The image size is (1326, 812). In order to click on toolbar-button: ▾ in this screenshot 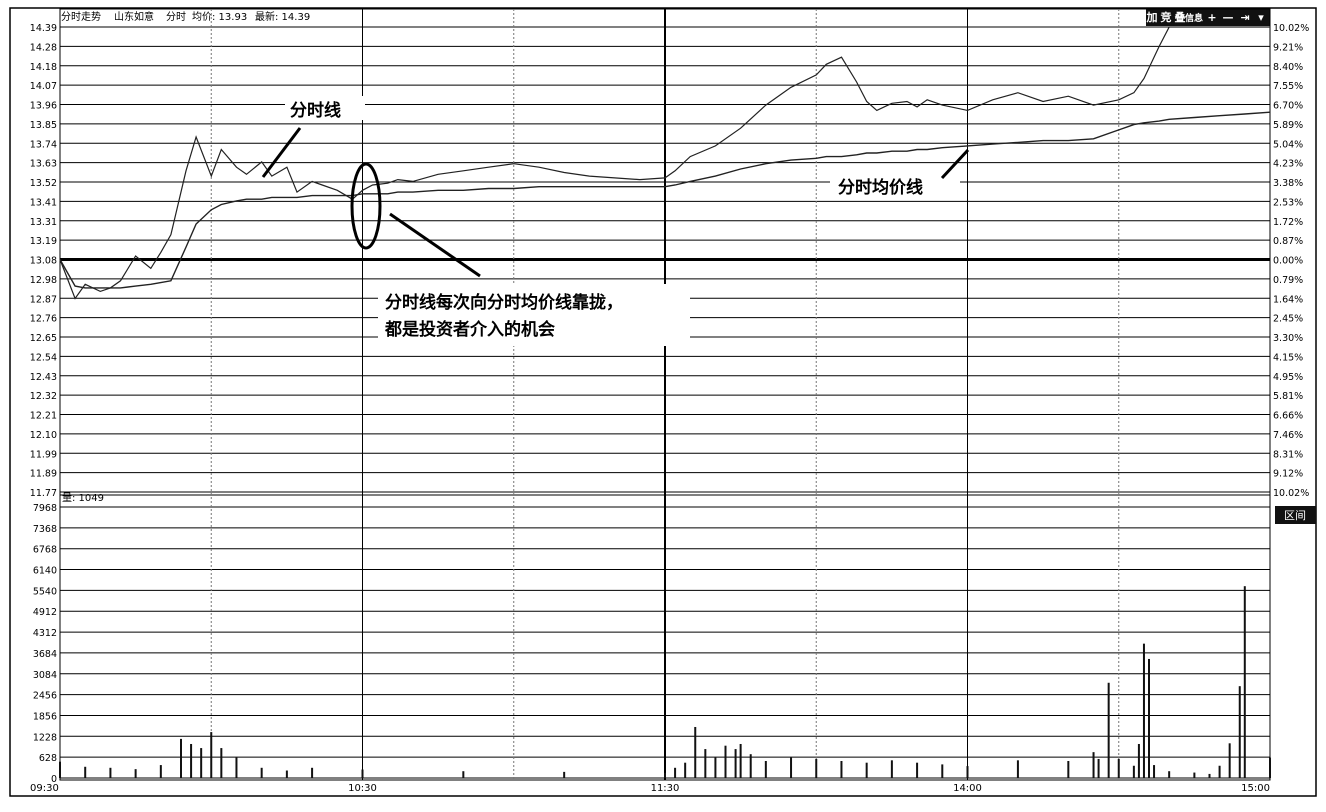, I will do `click(1261, 17)`.